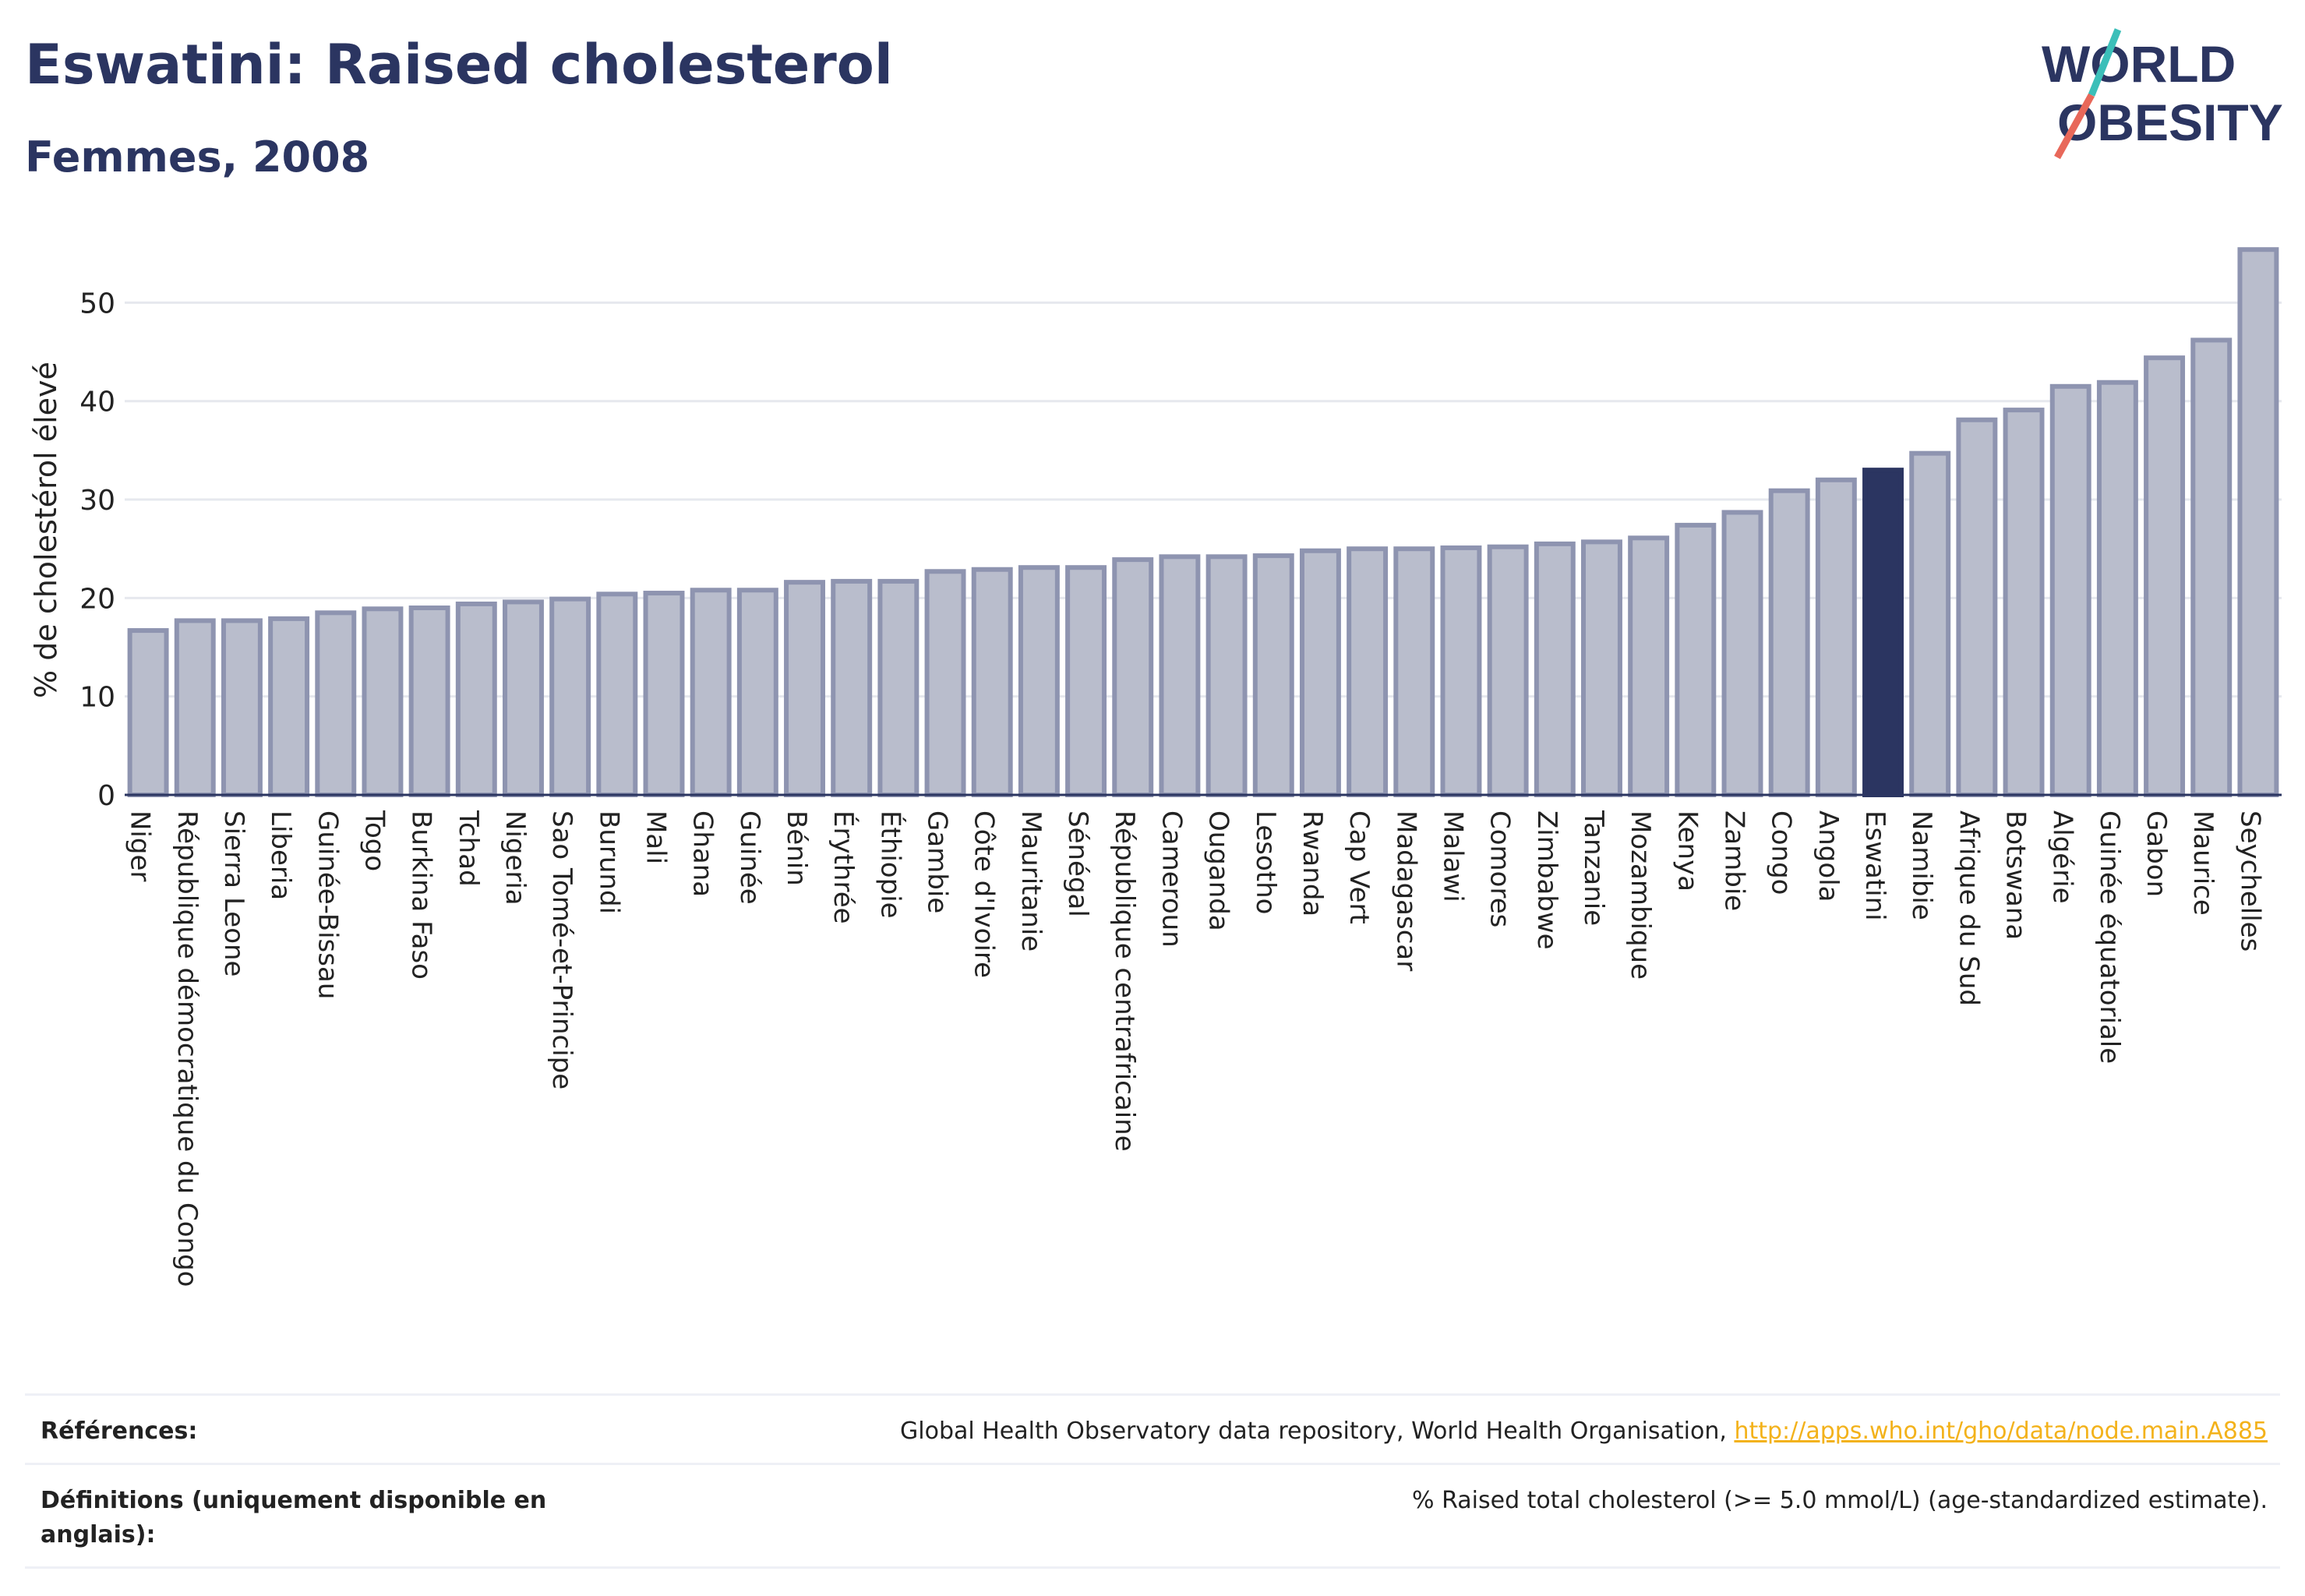 The image size is (2305, 1596). I want to click on x-tick-label: Éthiopie, so click(890, 864).